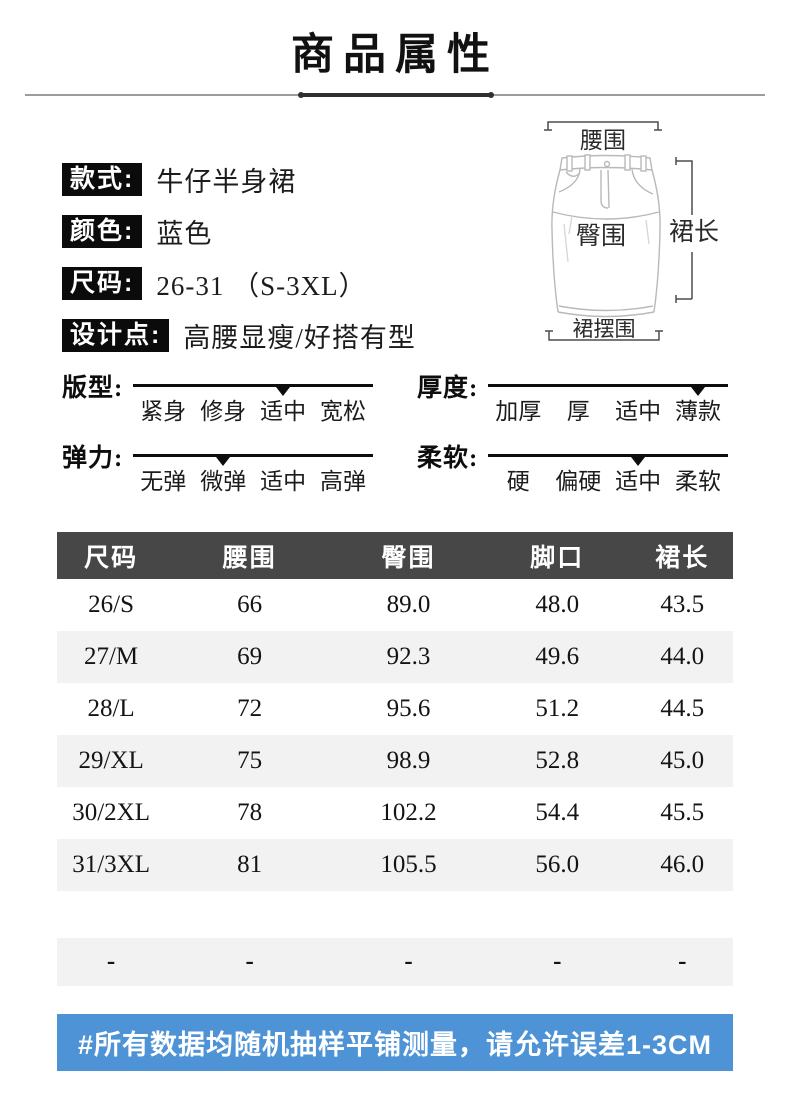 The image size is (790, 1119). I want to click on skirt-right-pocket, so click(642, 181).